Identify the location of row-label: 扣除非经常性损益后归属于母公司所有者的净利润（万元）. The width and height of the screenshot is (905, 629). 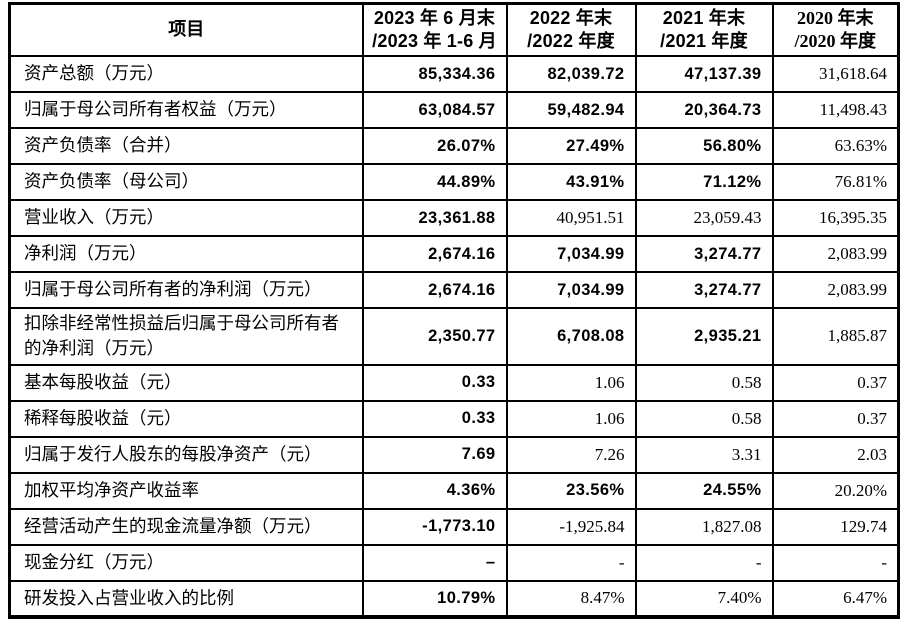
(186, 336).